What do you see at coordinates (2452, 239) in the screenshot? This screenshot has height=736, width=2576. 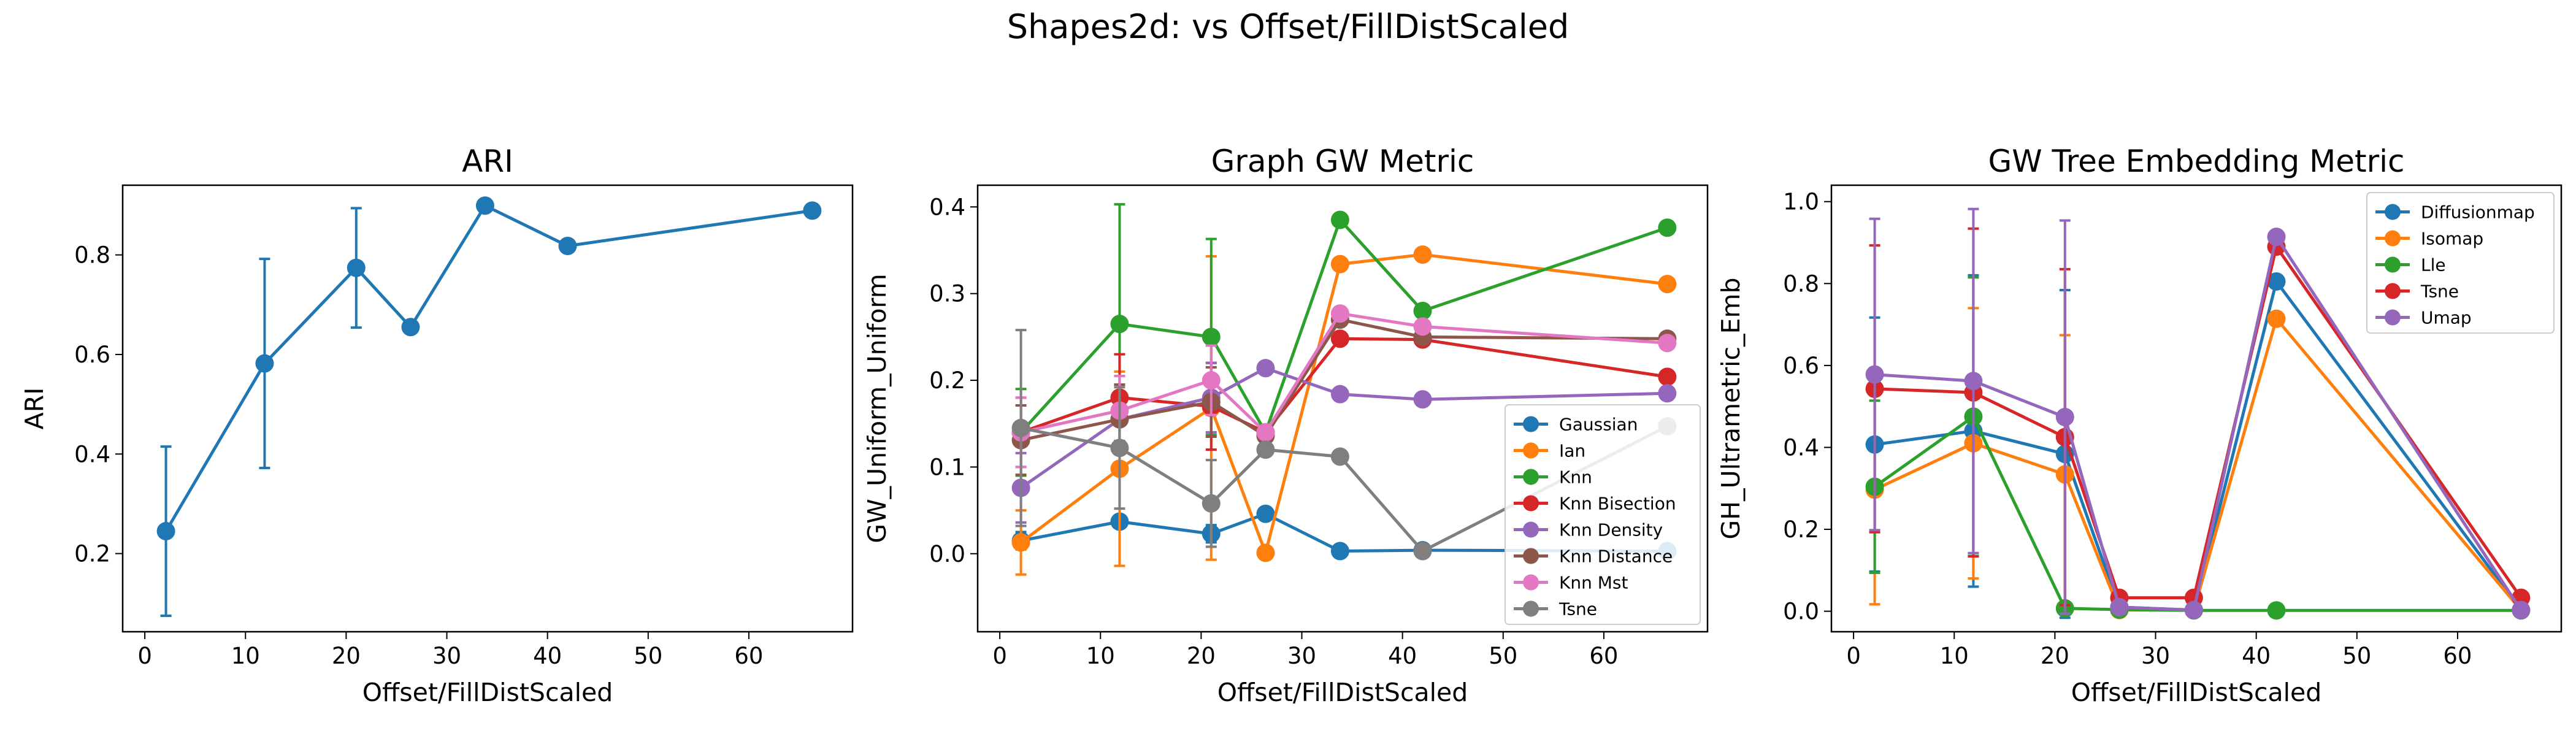 I see `legend-label: Isomap` at bounding box center [2452, 239].